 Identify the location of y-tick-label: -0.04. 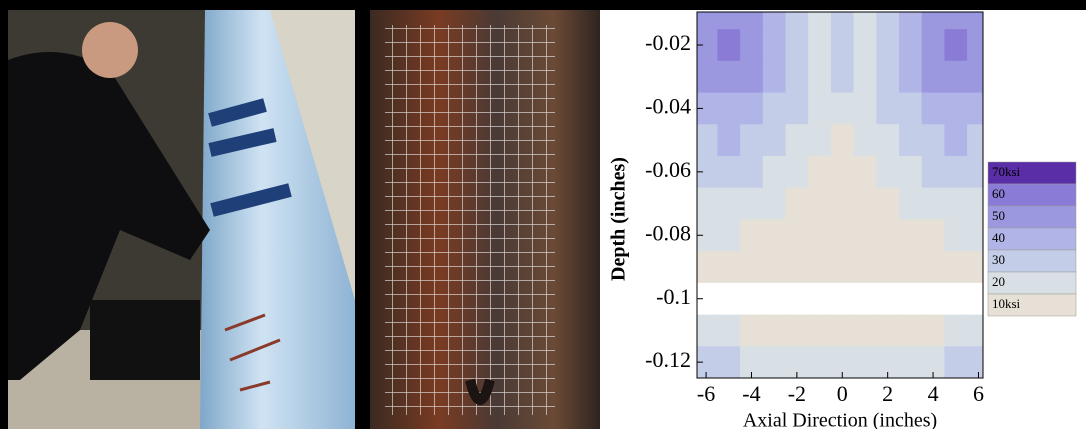
(668, 105).